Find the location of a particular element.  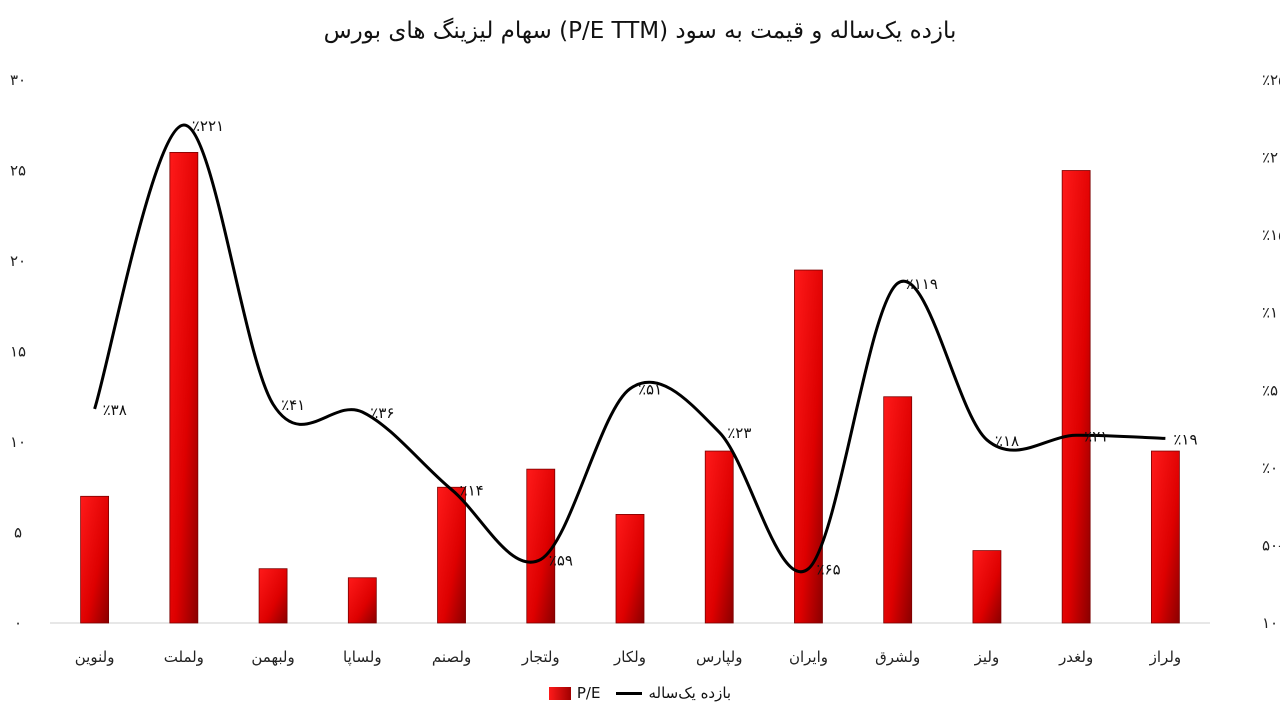

return-data-label: ٪۱۴ is located at coordinates (472, 491).